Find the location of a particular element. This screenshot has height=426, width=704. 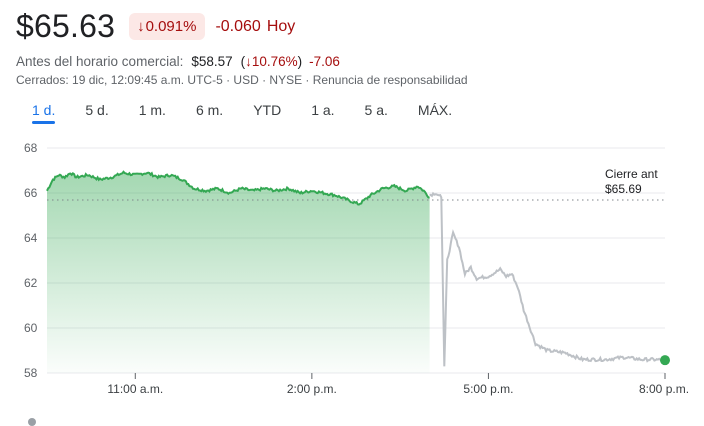

abs-change: -0.060 Hoy is located at coordinates (255, 27).